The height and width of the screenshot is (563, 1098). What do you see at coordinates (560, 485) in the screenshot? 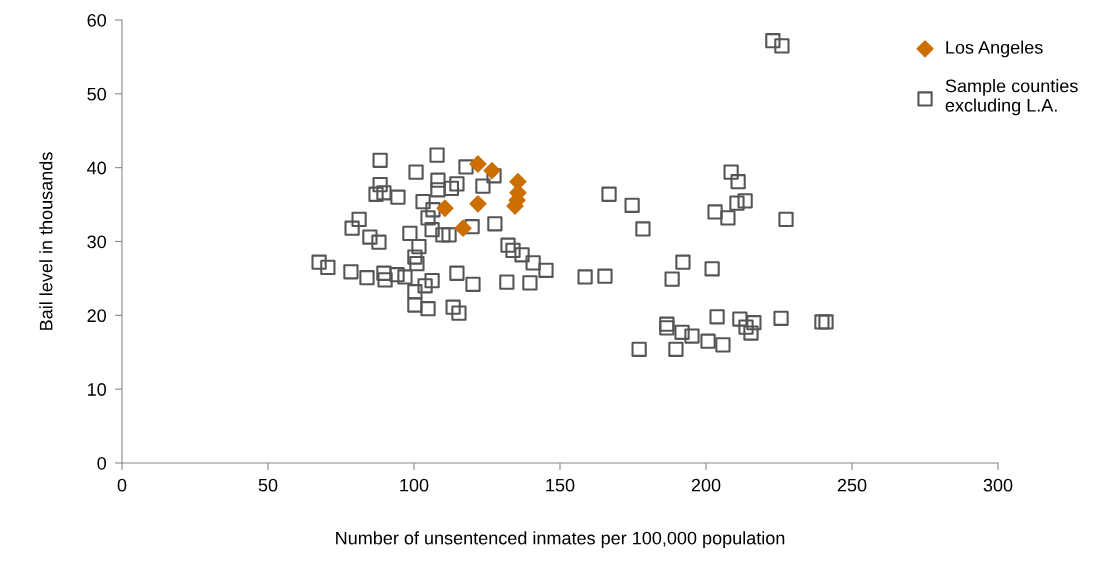
I see `x-tick-label: 150` at bounding box center [560, 485].